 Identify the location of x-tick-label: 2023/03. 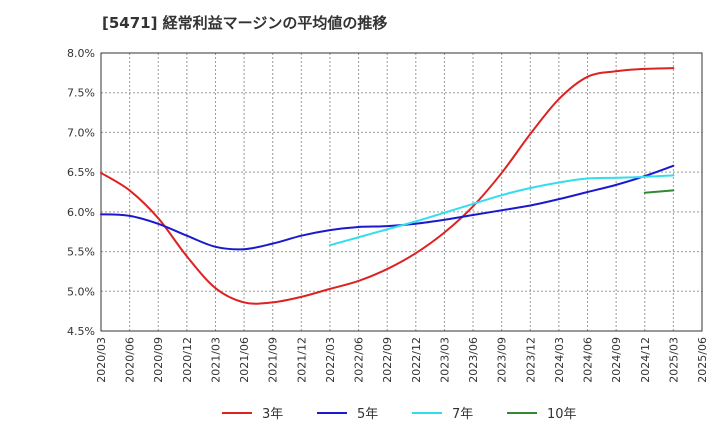
(444, 360).